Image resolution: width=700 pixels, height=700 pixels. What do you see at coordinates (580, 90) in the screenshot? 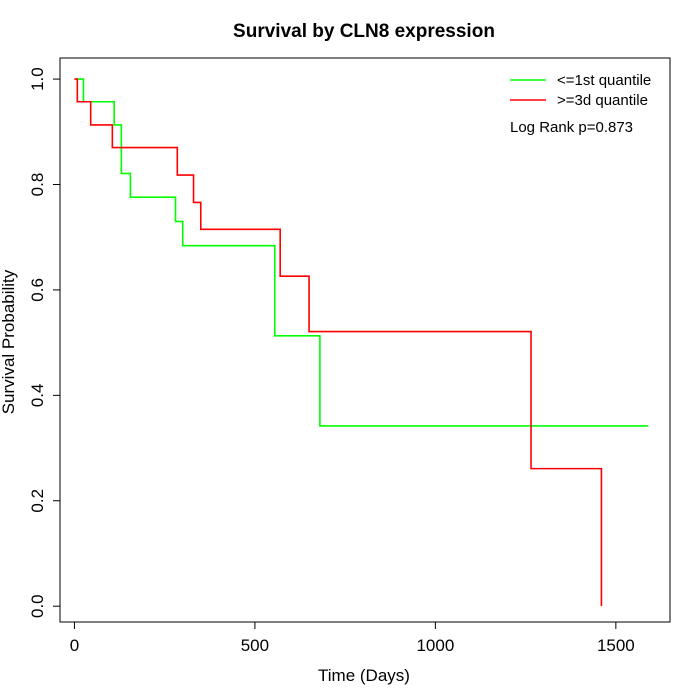
I see `legend: <=1st quantile >=3d quantile` at bounding box center [580, 90].